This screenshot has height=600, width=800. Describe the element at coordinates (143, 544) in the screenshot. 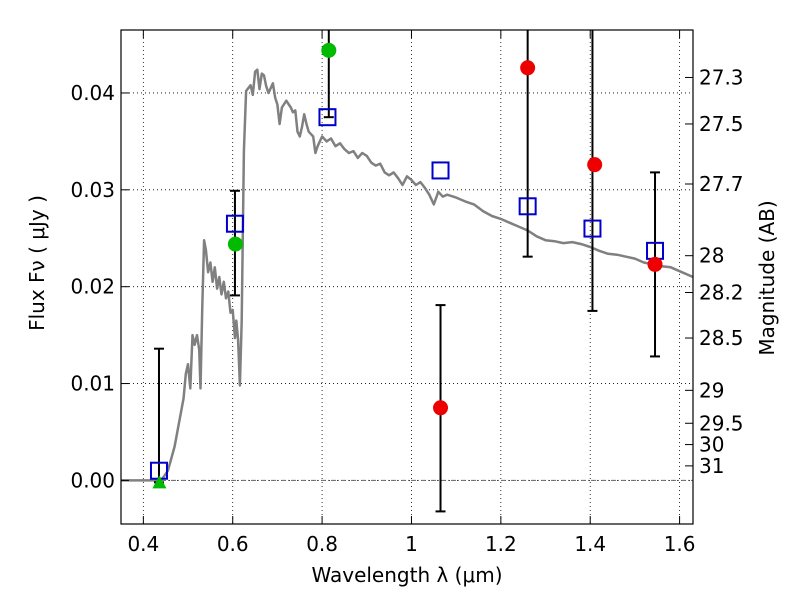

I see `x-tick-label: 0.4` at that location.